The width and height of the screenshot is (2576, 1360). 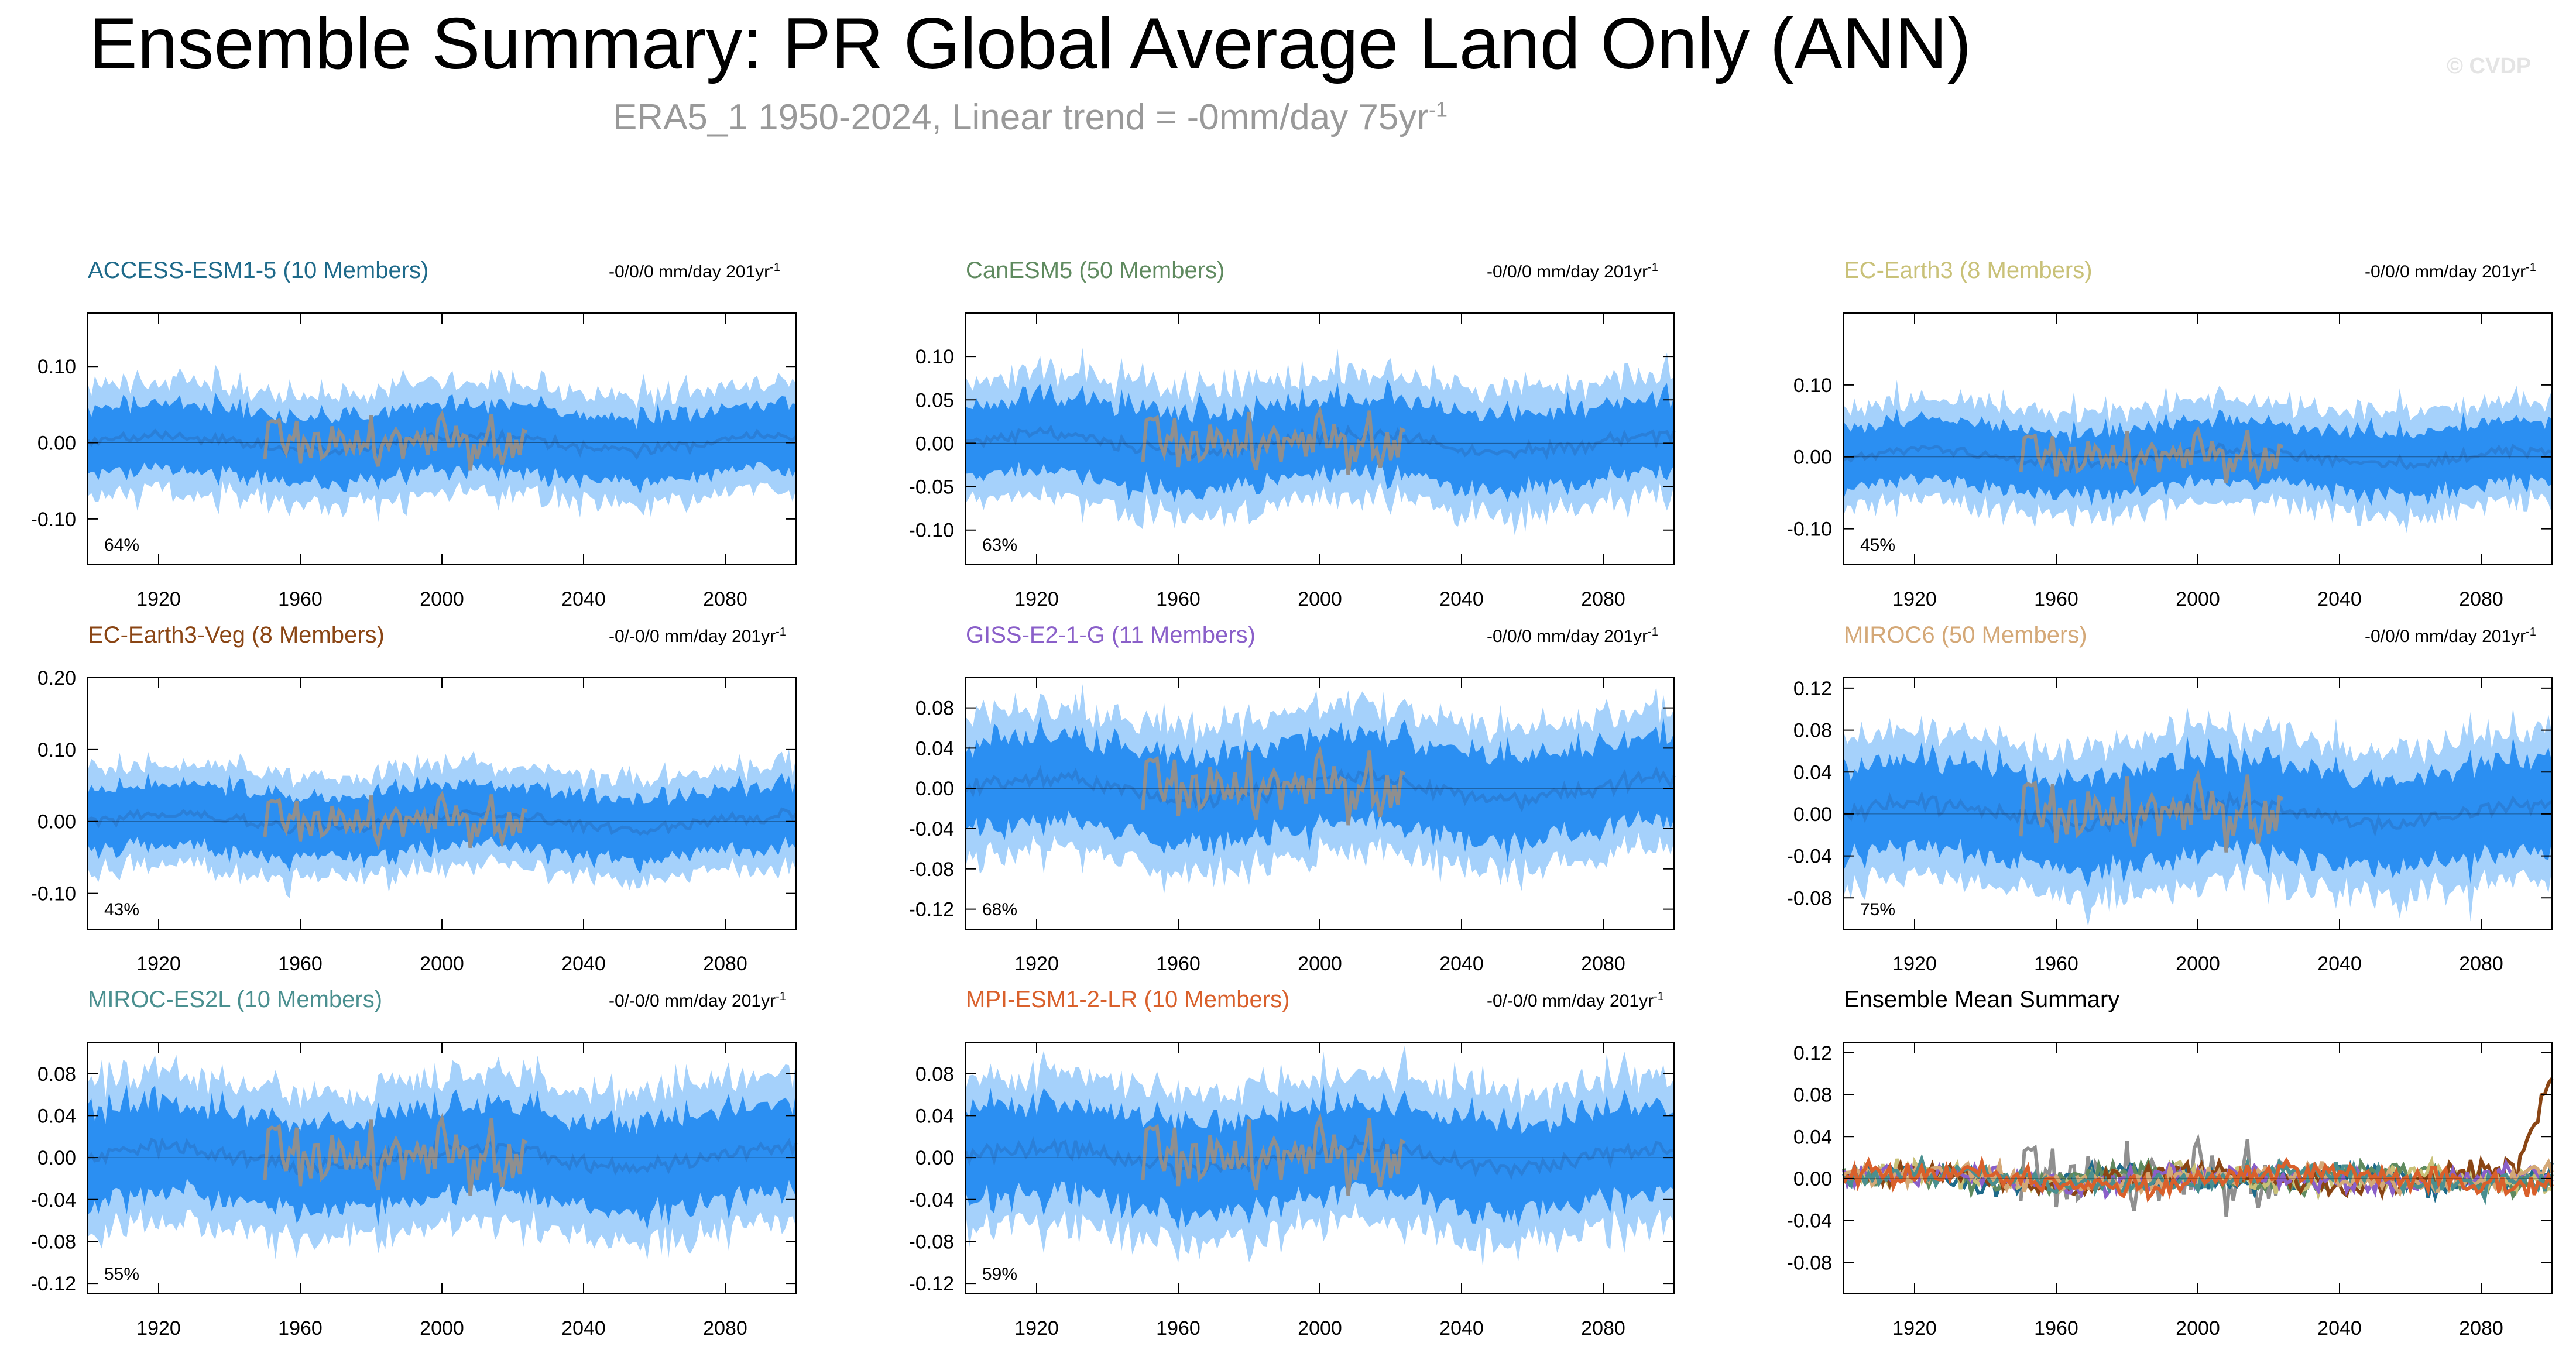 I want to click on agreement-percent: 43%, so click(x=122, y=909).